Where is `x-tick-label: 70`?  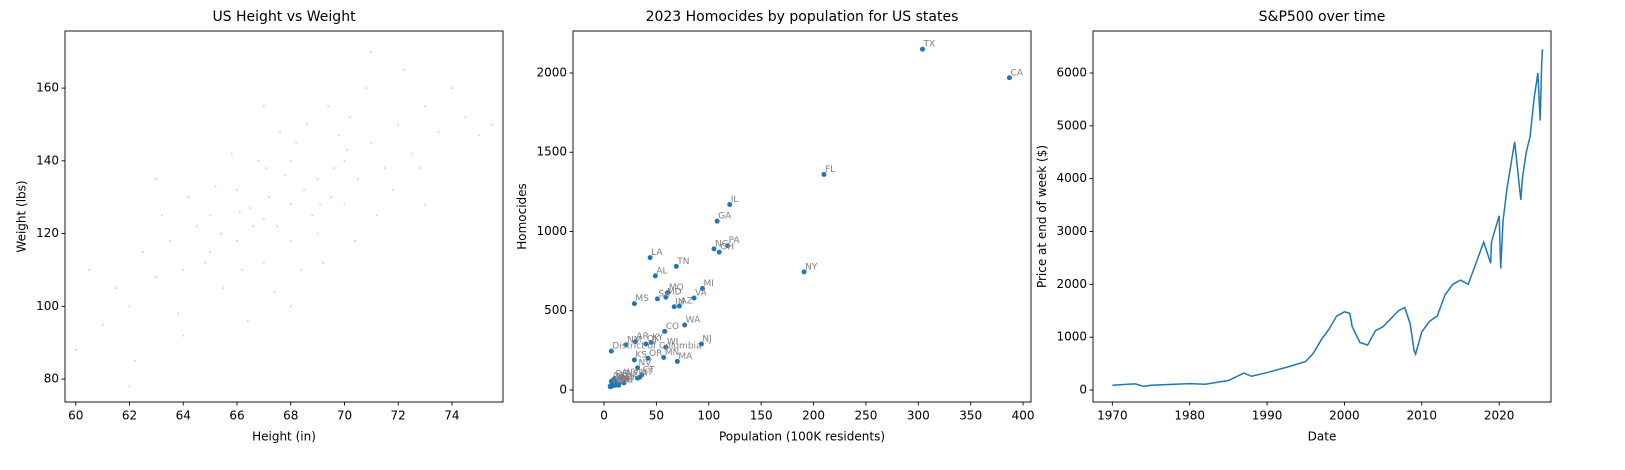 x-tick-label: 70 is located at coordinates (344, 416).